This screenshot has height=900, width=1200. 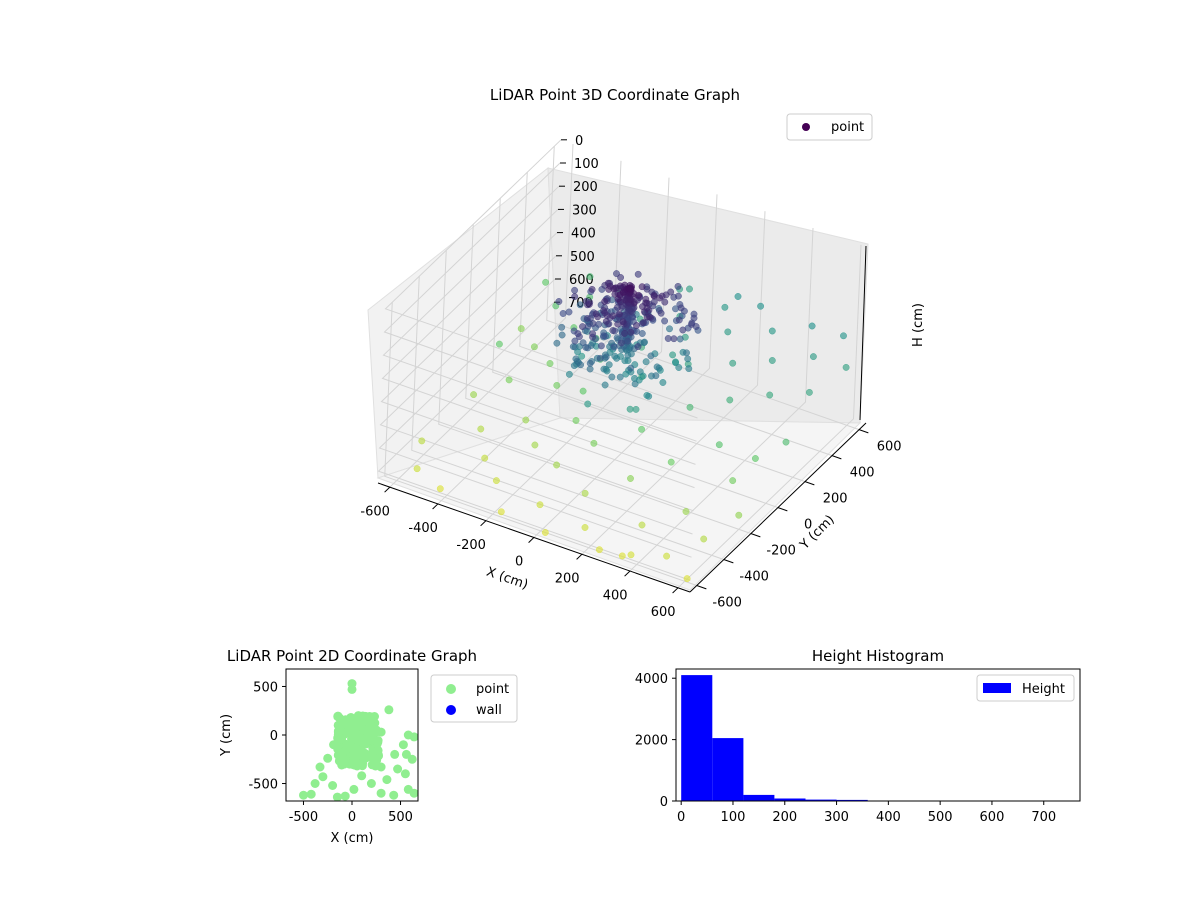 What do you see at coordinates (1025, 688) in the screenshot?
I see `legend-histogram: Height` at bounding box center [1025, 688].